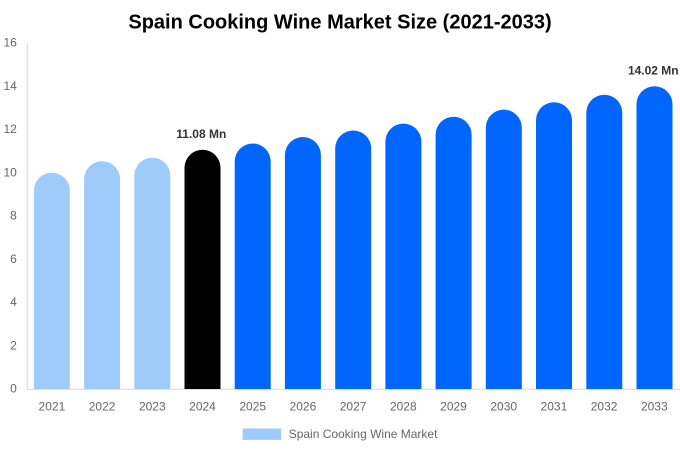 The width and height of the screenshot is (680, 450). What do you see at coordinates (13, 216) in the screenshot?
I see `svg-text: 8` at bounding box center [13, 216].